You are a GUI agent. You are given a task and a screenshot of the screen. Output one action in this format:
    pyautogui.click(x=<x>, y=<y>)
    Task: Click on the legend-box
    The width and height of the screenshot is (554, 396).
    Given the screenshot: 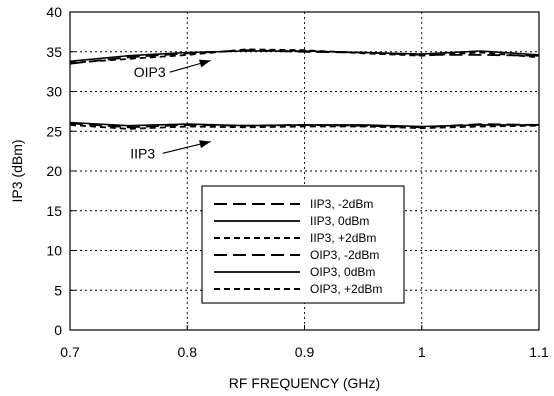 What is the action you would take?
    pyautogui.click(x=303, y=244)
    